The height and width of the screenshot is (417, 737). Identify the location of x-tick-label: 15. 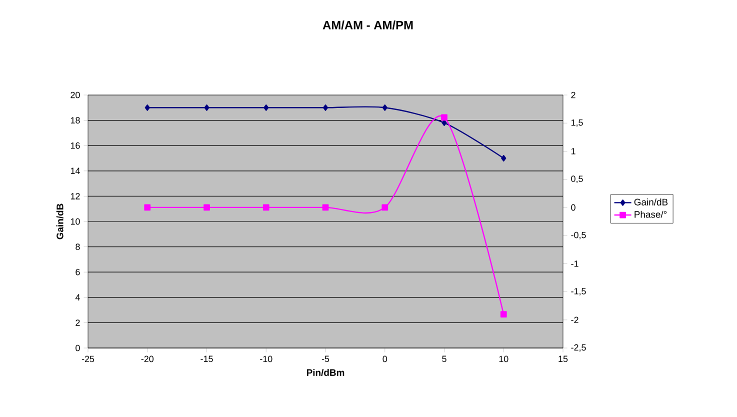
(563, 359).